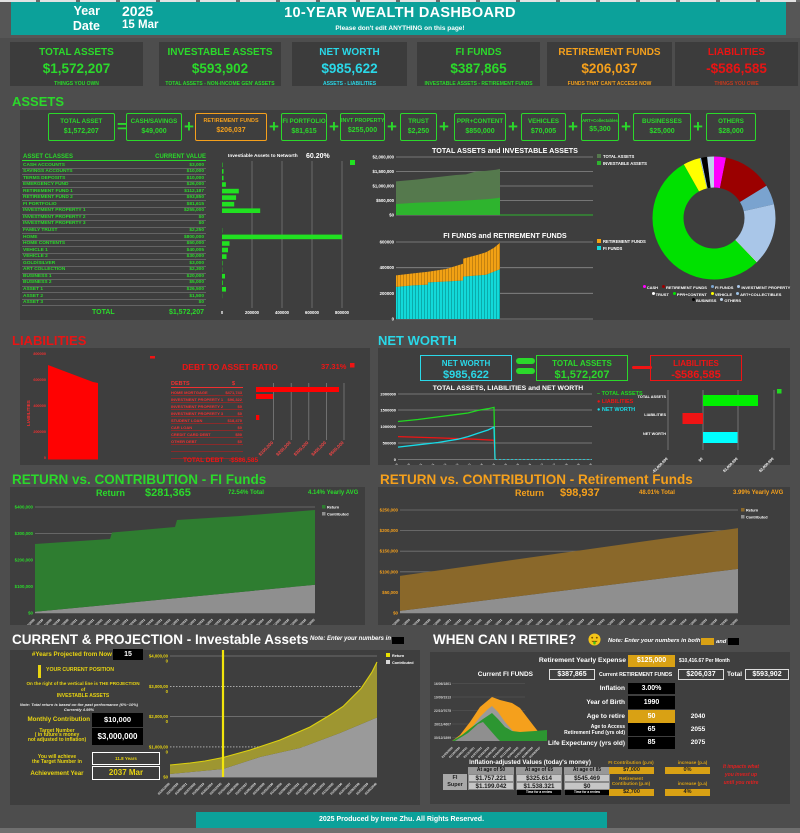 The width and height of the screenshot is (800, 833). What do you see at coordinates (574, 463) in the screenshot?
I see `svg-text: 01/10/2028` at bounding box center [574, 463].